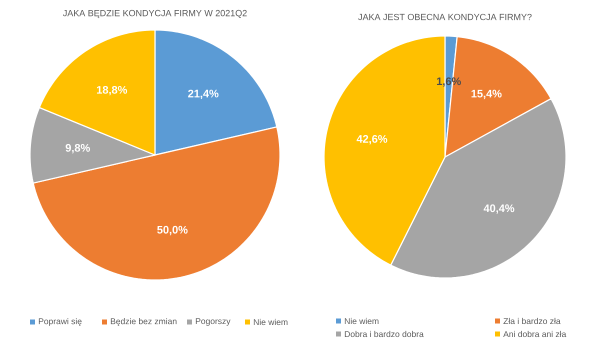 The height and width of the screenshot is (340, 600). Describe the element at coordinates (445, 17) in the screenshot. I see `chart-title: JAKA JEST OBECNA KONDYCJA FIRMY?` at that location.